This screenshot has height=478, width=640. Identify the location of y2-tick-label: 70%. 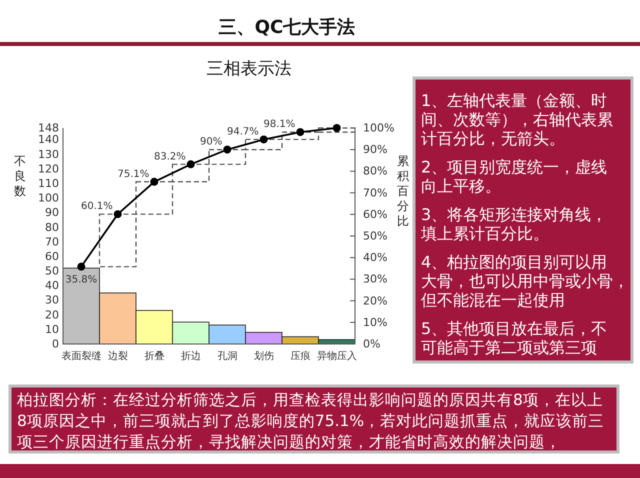
(375, 193).